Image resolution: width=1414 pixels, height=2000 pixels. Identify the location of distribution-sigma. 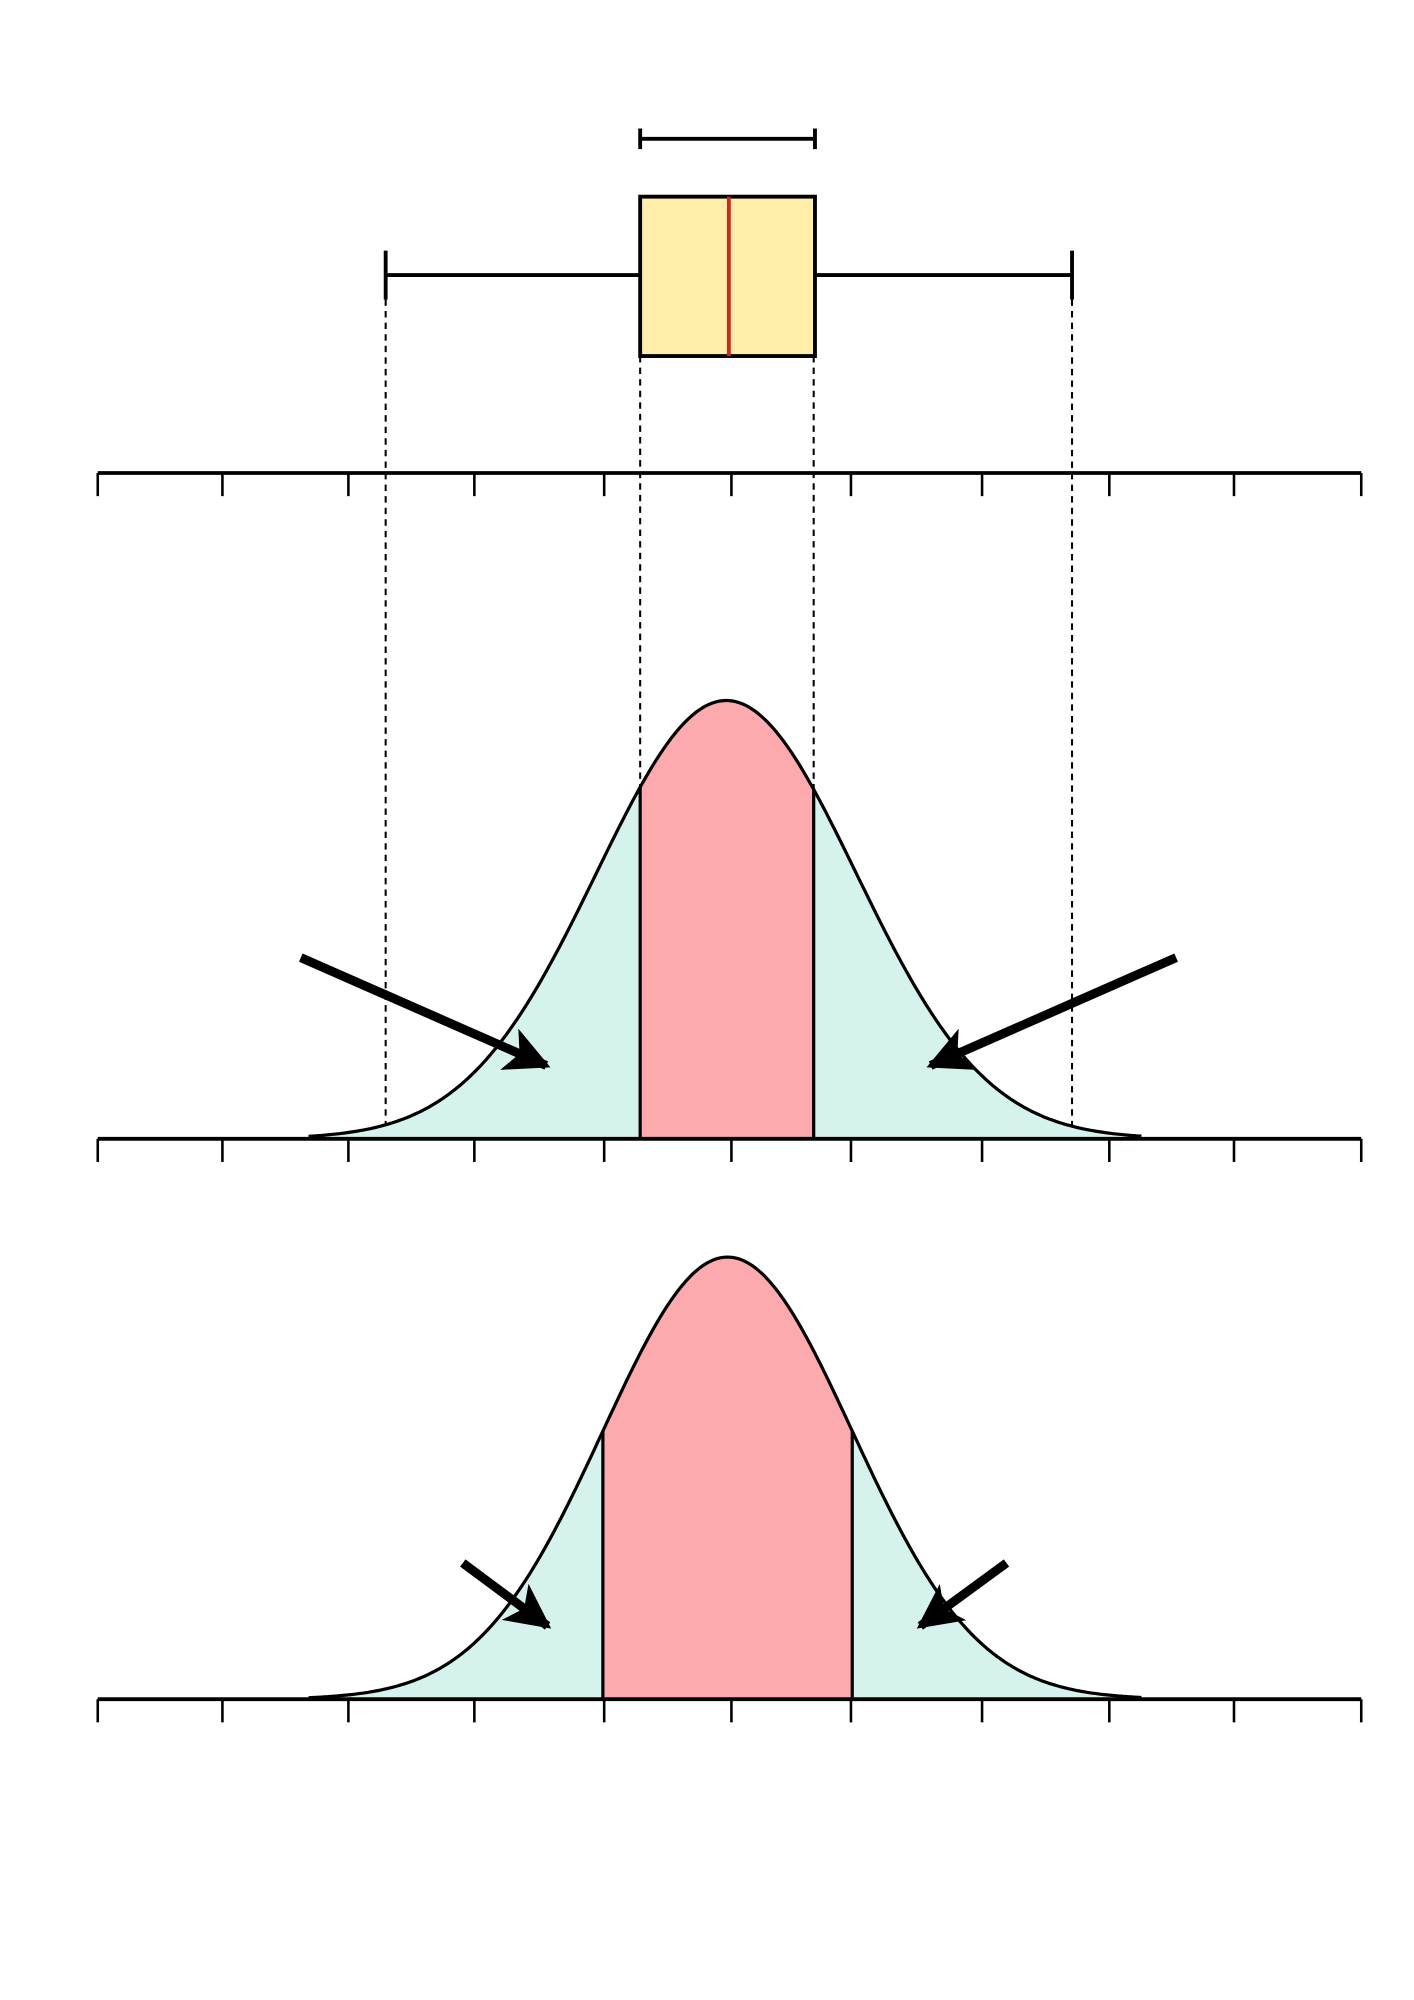
(725, 1477).